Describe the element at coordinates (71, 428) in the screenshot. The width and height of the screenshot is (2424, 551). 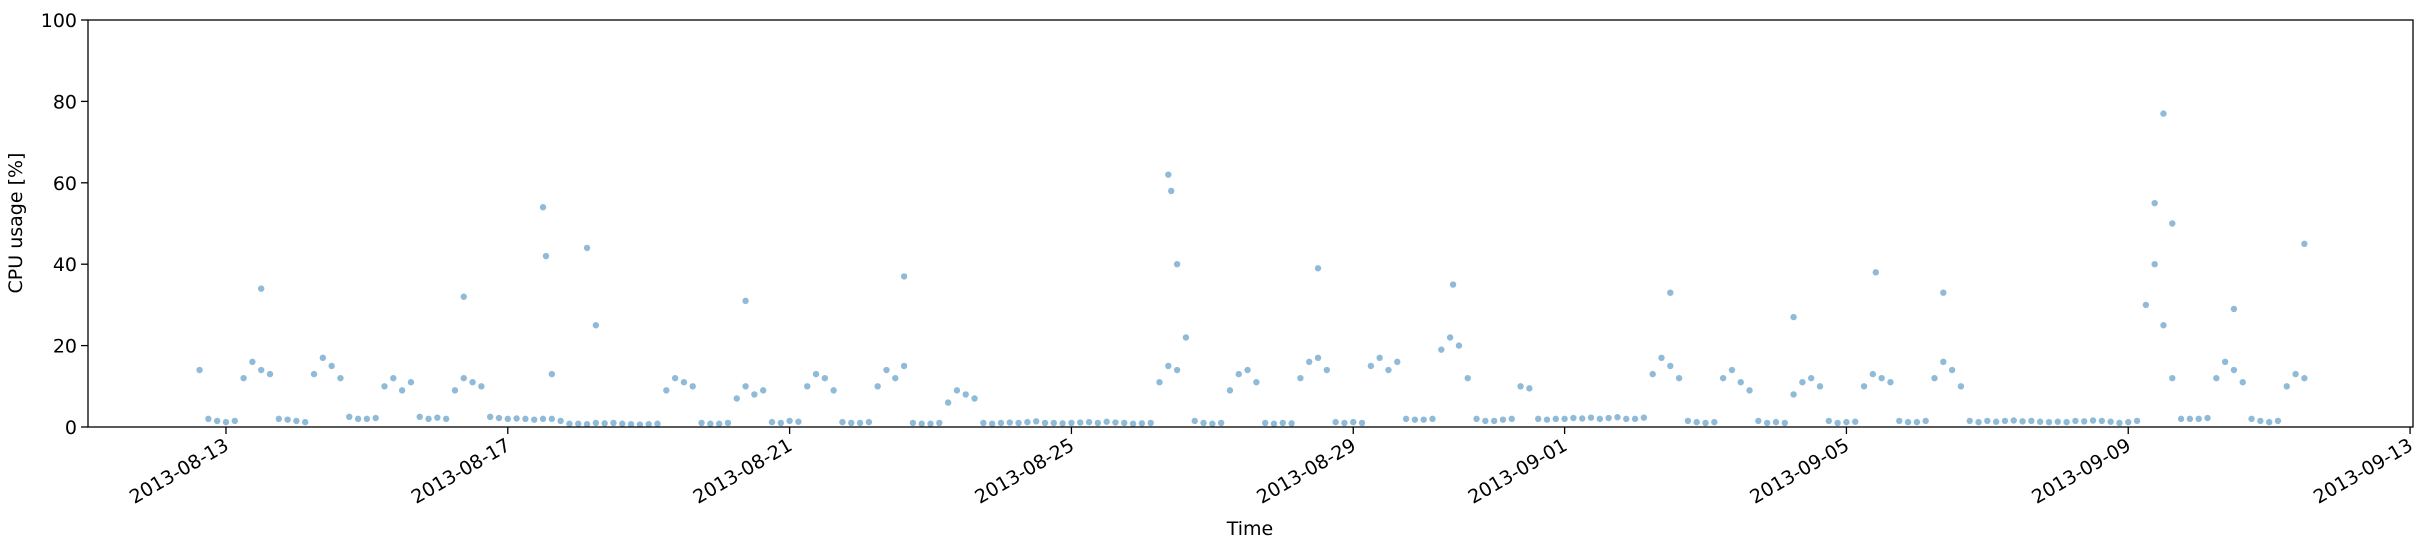
I see `y-tick-label: 0` at that location.